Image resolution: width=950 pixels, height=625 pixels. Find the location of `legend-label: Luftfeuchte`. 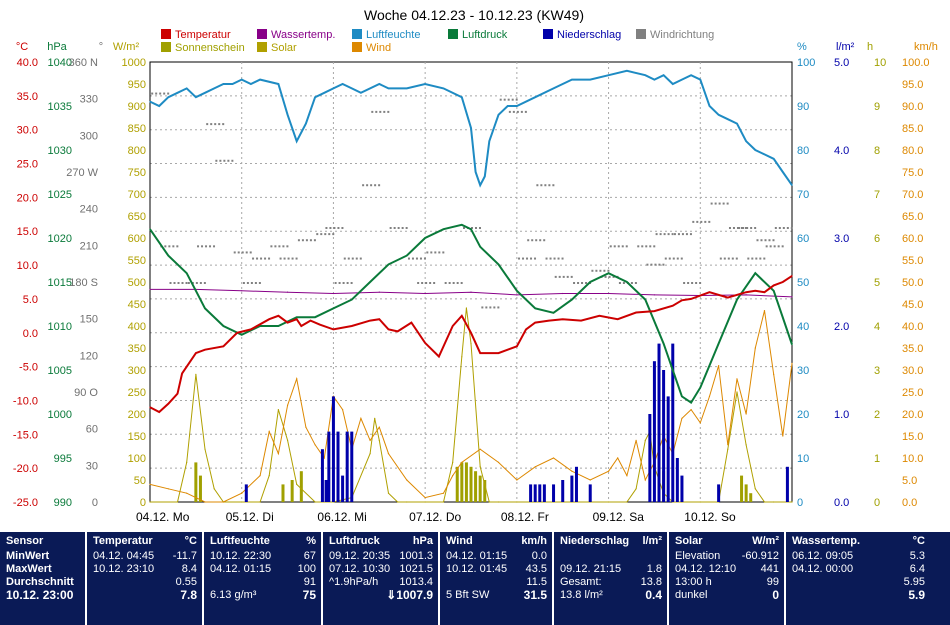

legend-label: Luftfeuchte is located at coordinates (393, 35).